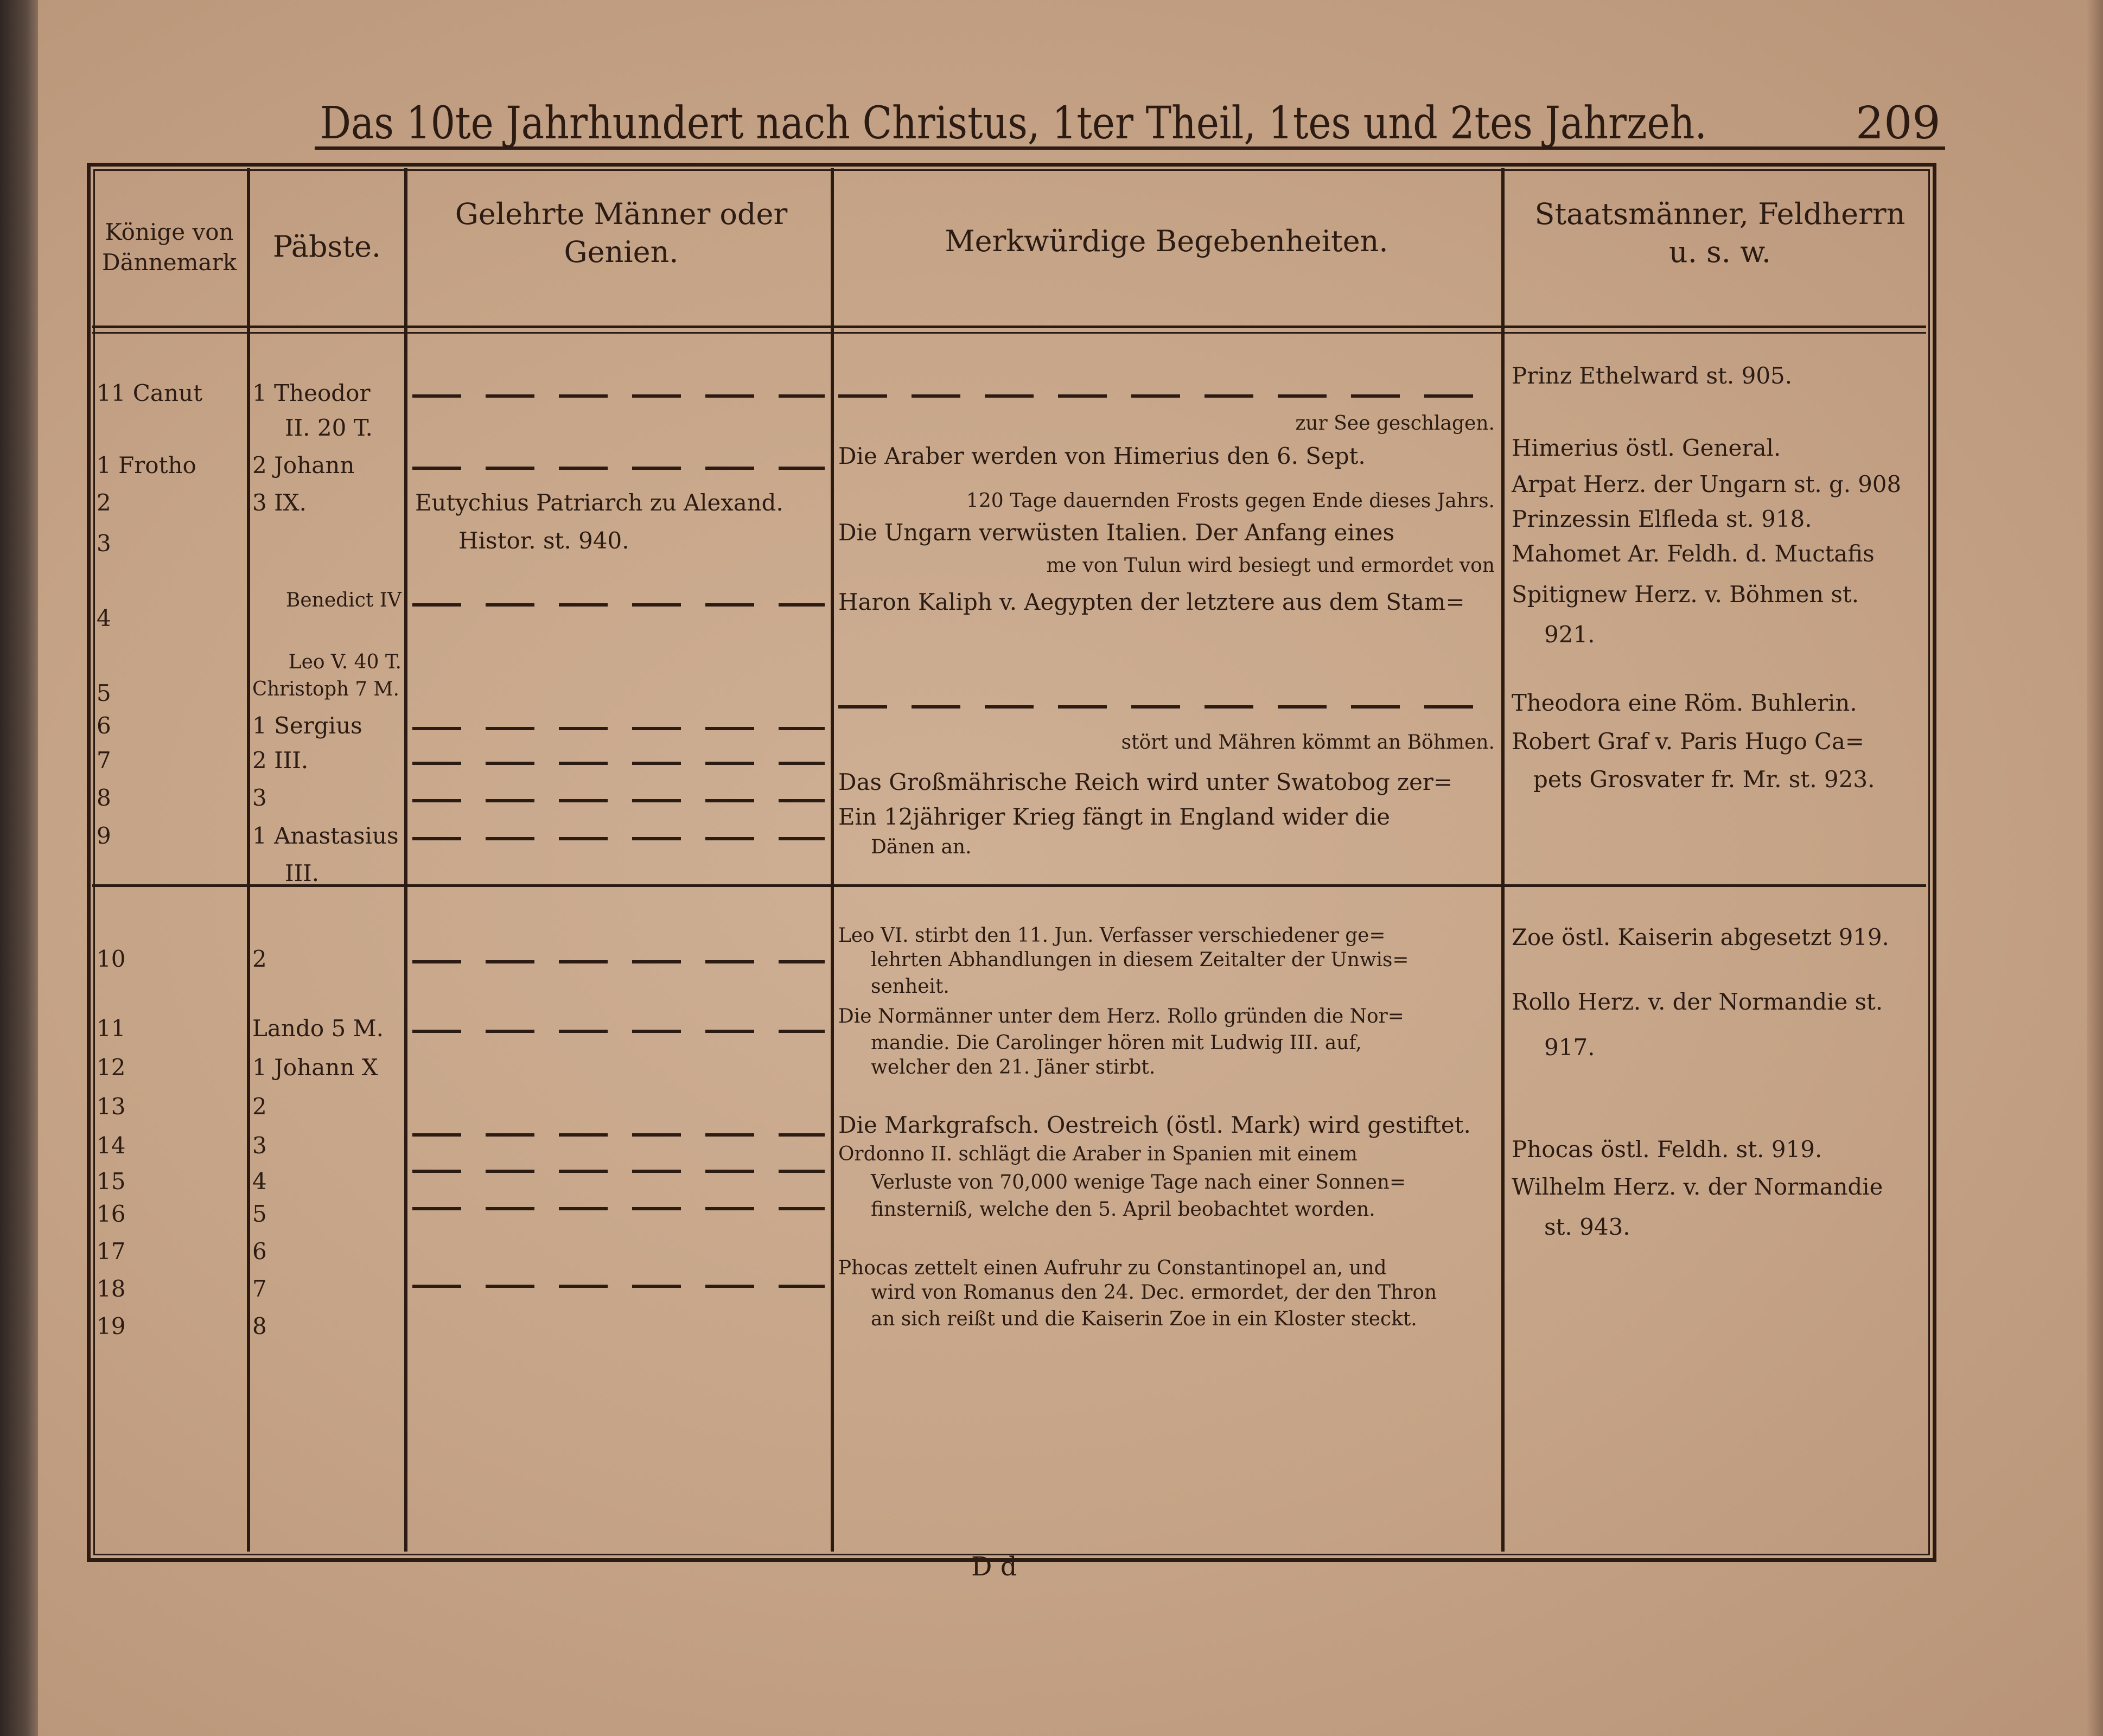 This screenshot has width=2103, height=1736. I want to click on pope-entry: 2, so click(259, 1106).